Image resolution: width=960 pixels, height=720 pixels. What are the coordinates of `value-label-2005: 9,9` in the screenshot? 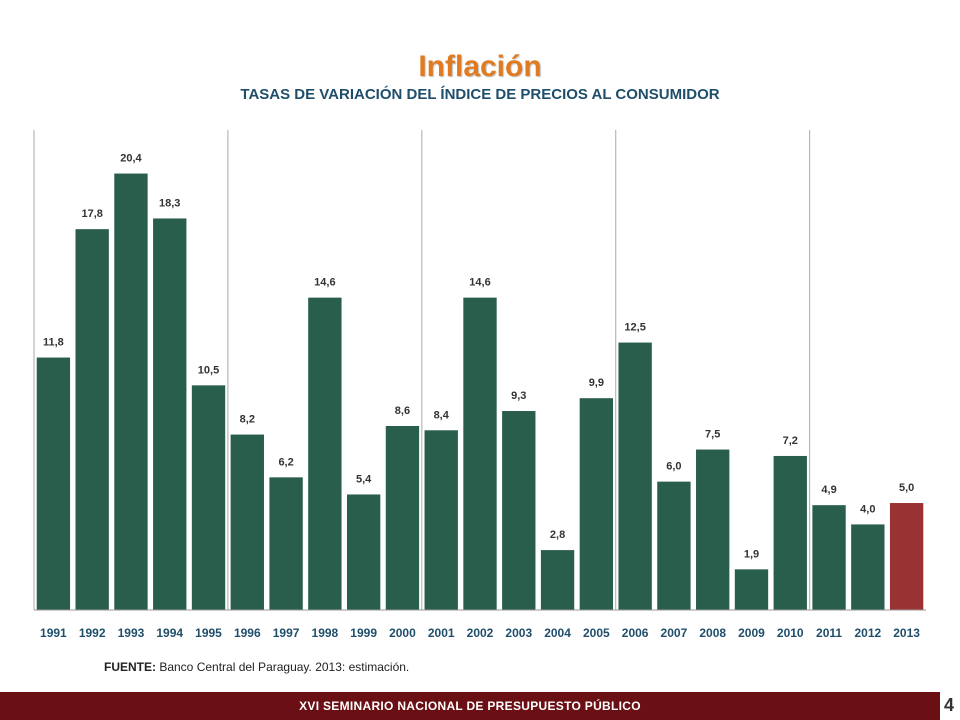 It's located at (596, 383).